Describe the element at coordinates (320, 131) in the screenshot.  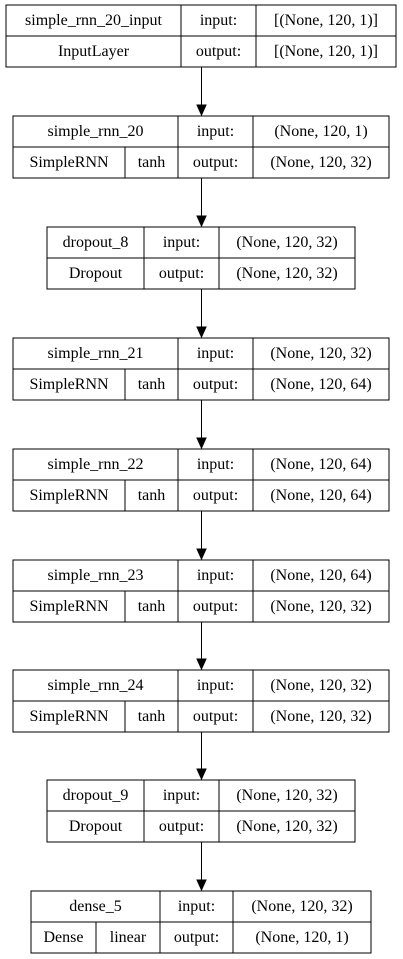
I see `input-shape: (None, 120, 1)` at that location.